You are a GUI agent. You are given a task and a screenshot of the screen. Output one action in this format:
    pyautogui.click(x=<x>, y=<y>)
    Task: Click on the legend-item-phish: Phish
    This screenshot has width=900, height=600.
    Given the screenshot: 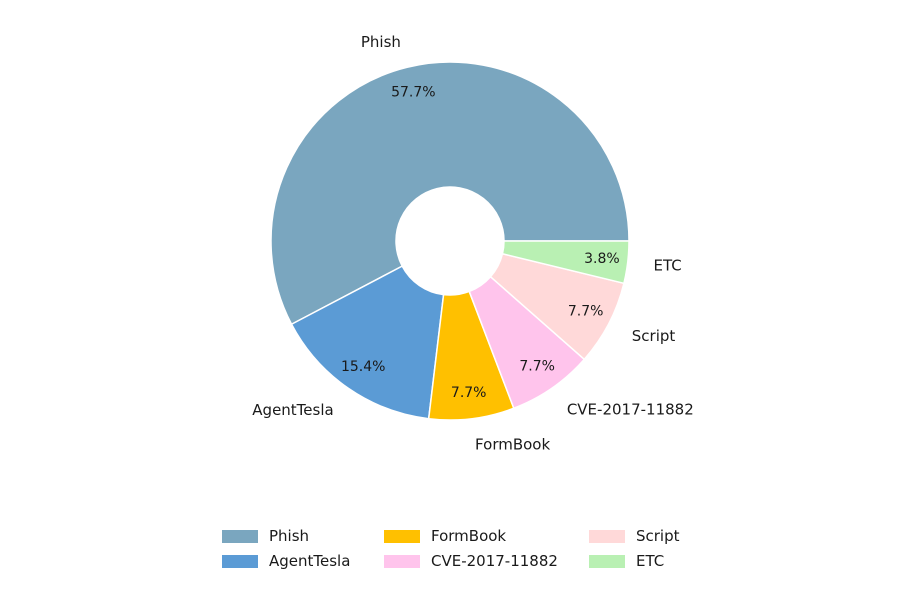 What is the action you would take?
    pyautogui.click(x=265, y=536)
    